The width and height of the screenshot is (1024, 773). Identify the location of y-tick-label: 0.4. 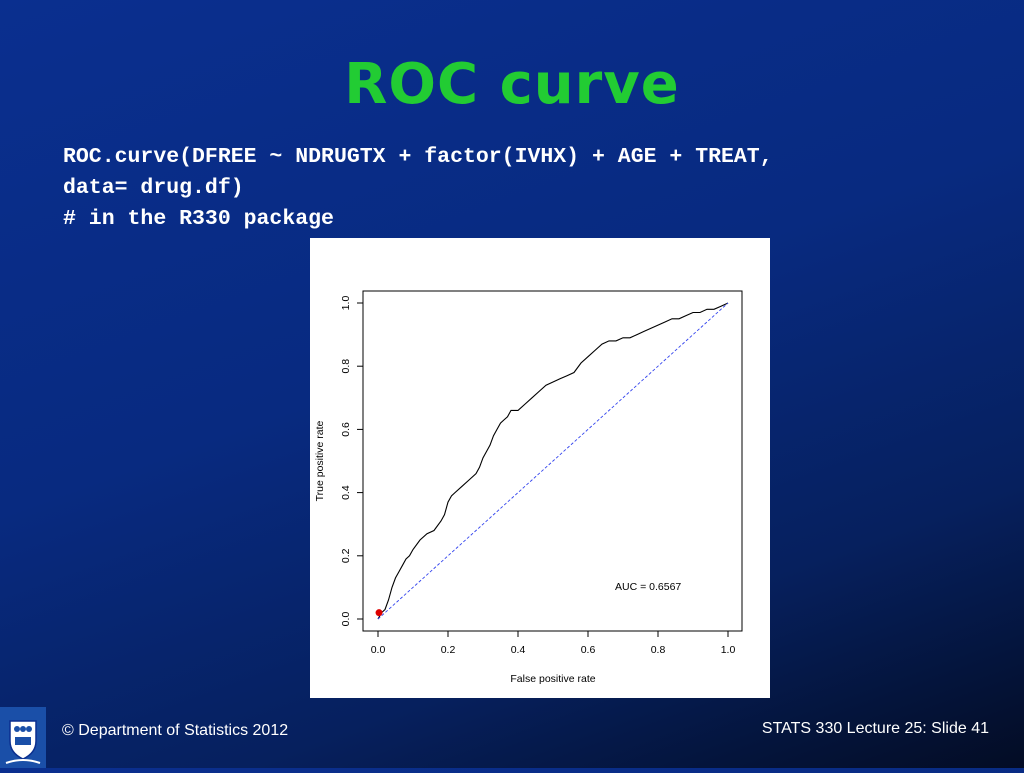
(346, 492).